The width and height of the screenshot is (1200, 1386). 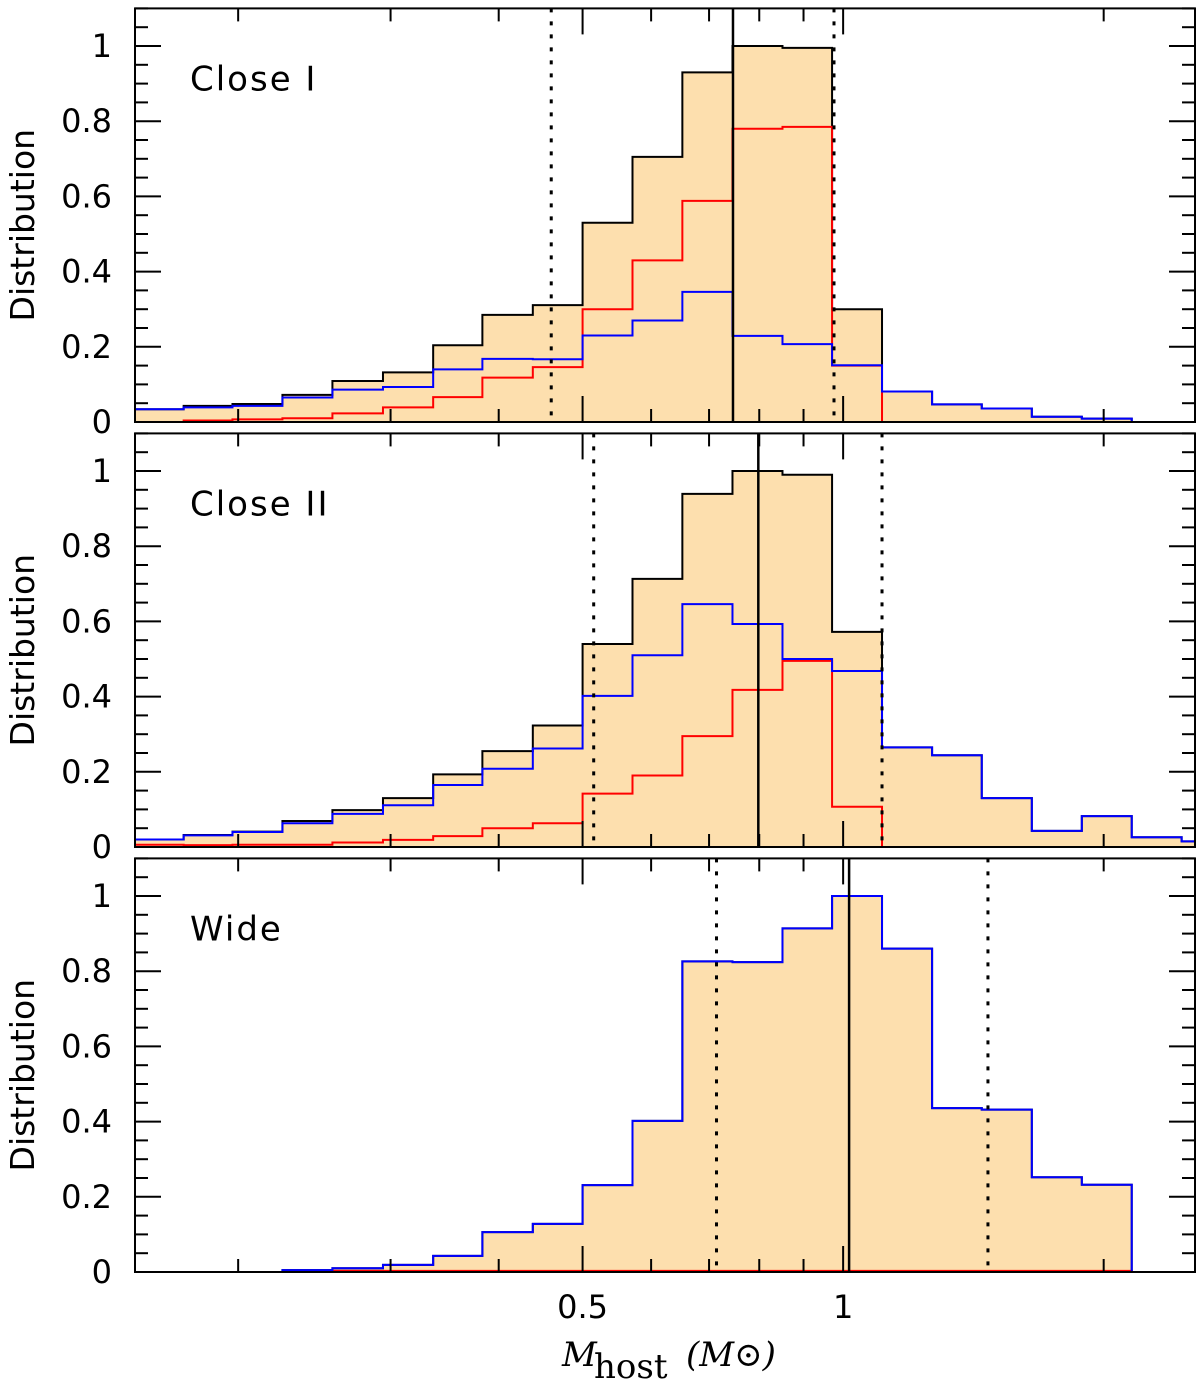 What do you see at coordinates (665, 356) in the screenshot?
I see `histogram-series-blue` at bounding box center [665, 356].